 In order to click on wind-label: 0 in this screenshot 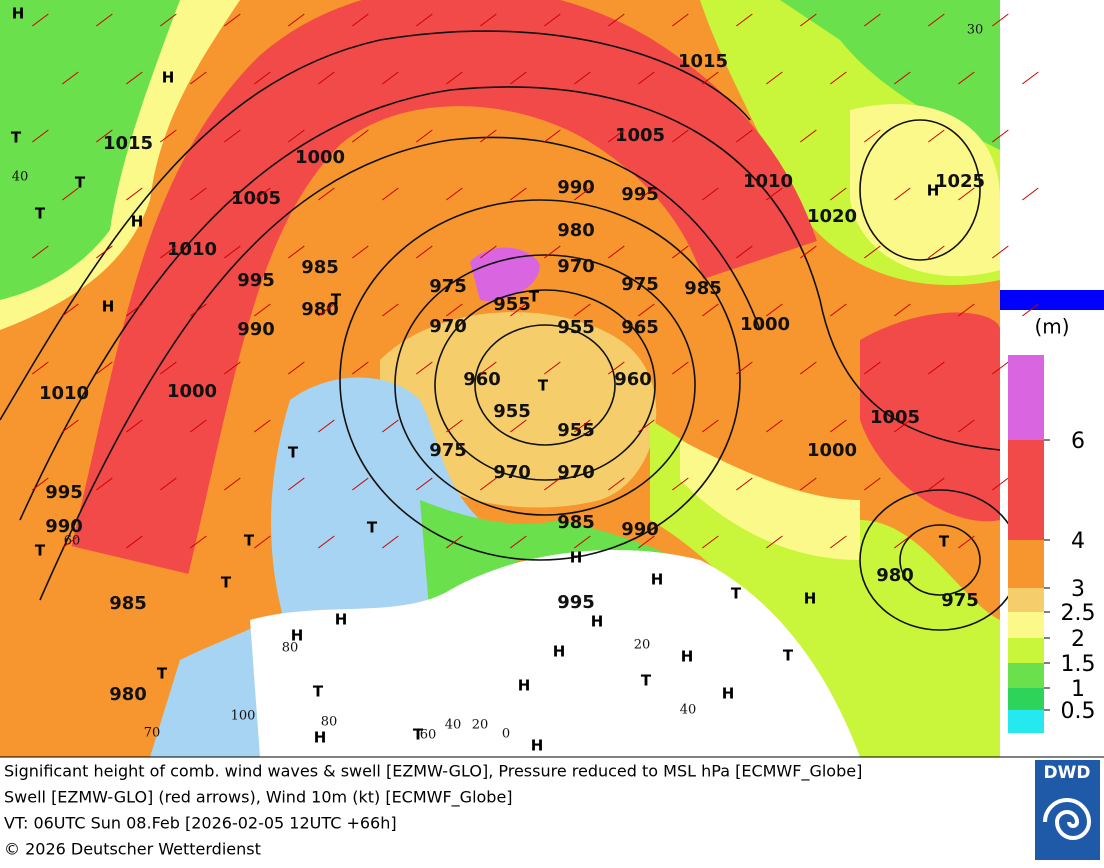, I will do `click(506, 734)`.